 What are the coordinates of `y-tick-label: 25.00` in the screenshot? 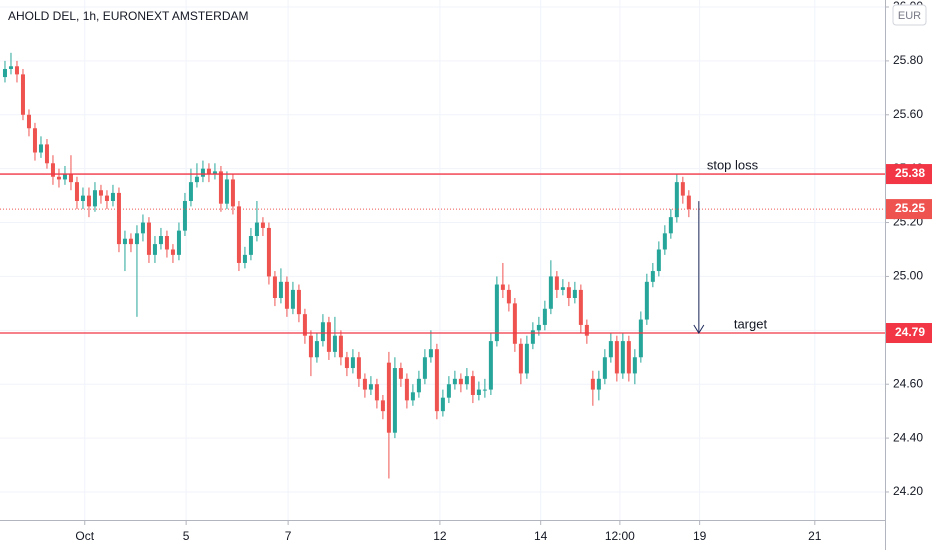 It's located at (908, 276).